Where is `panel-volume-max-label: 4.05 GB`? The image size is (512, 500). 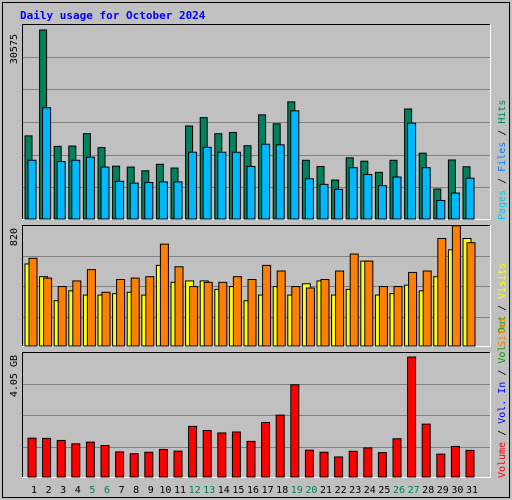
panel-volume-max-label: 4.05 GB is located at coordinates (14, 376).